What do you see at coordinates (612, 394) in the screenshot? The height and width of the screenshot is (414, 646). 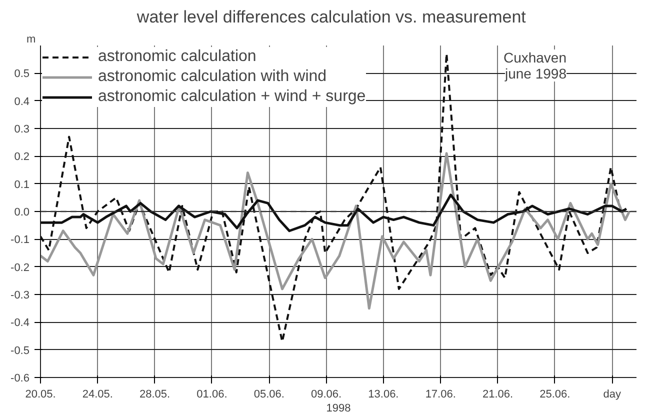 I see `x-tick-label: day` at bounding box center [612, 394].